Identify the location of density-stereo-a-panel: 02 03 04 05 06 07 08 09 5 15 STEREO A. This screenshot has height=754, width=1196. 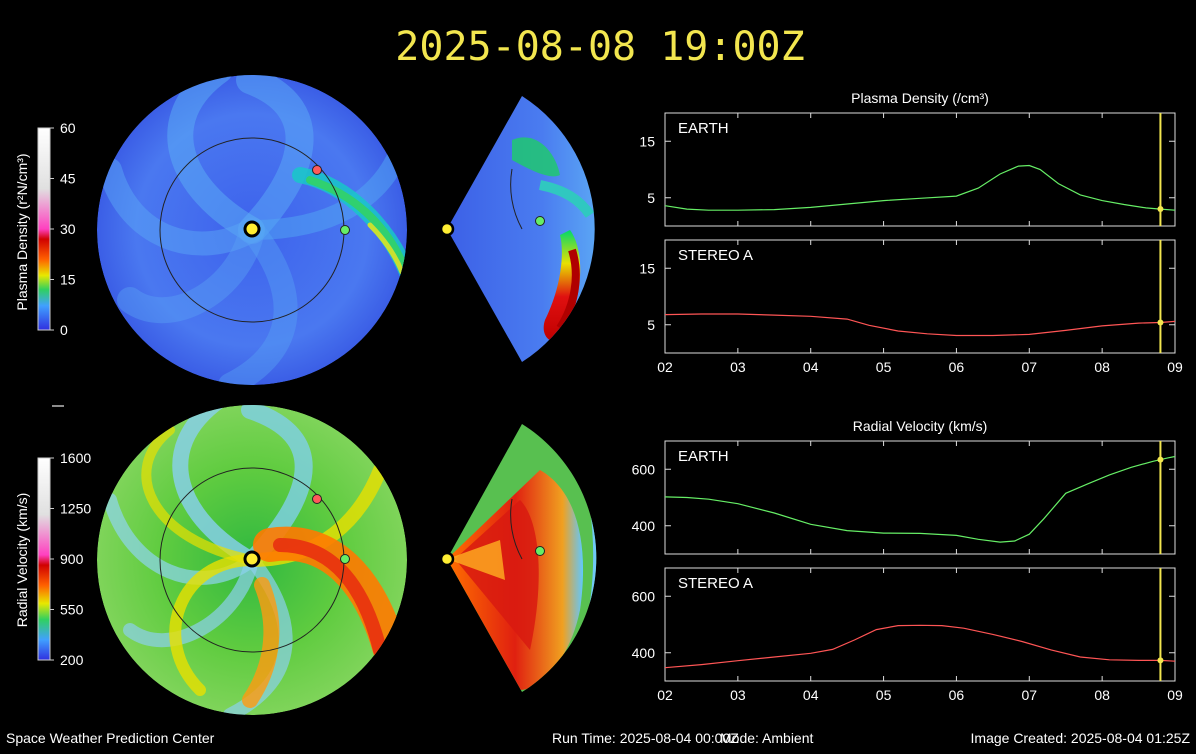
(911, 307).